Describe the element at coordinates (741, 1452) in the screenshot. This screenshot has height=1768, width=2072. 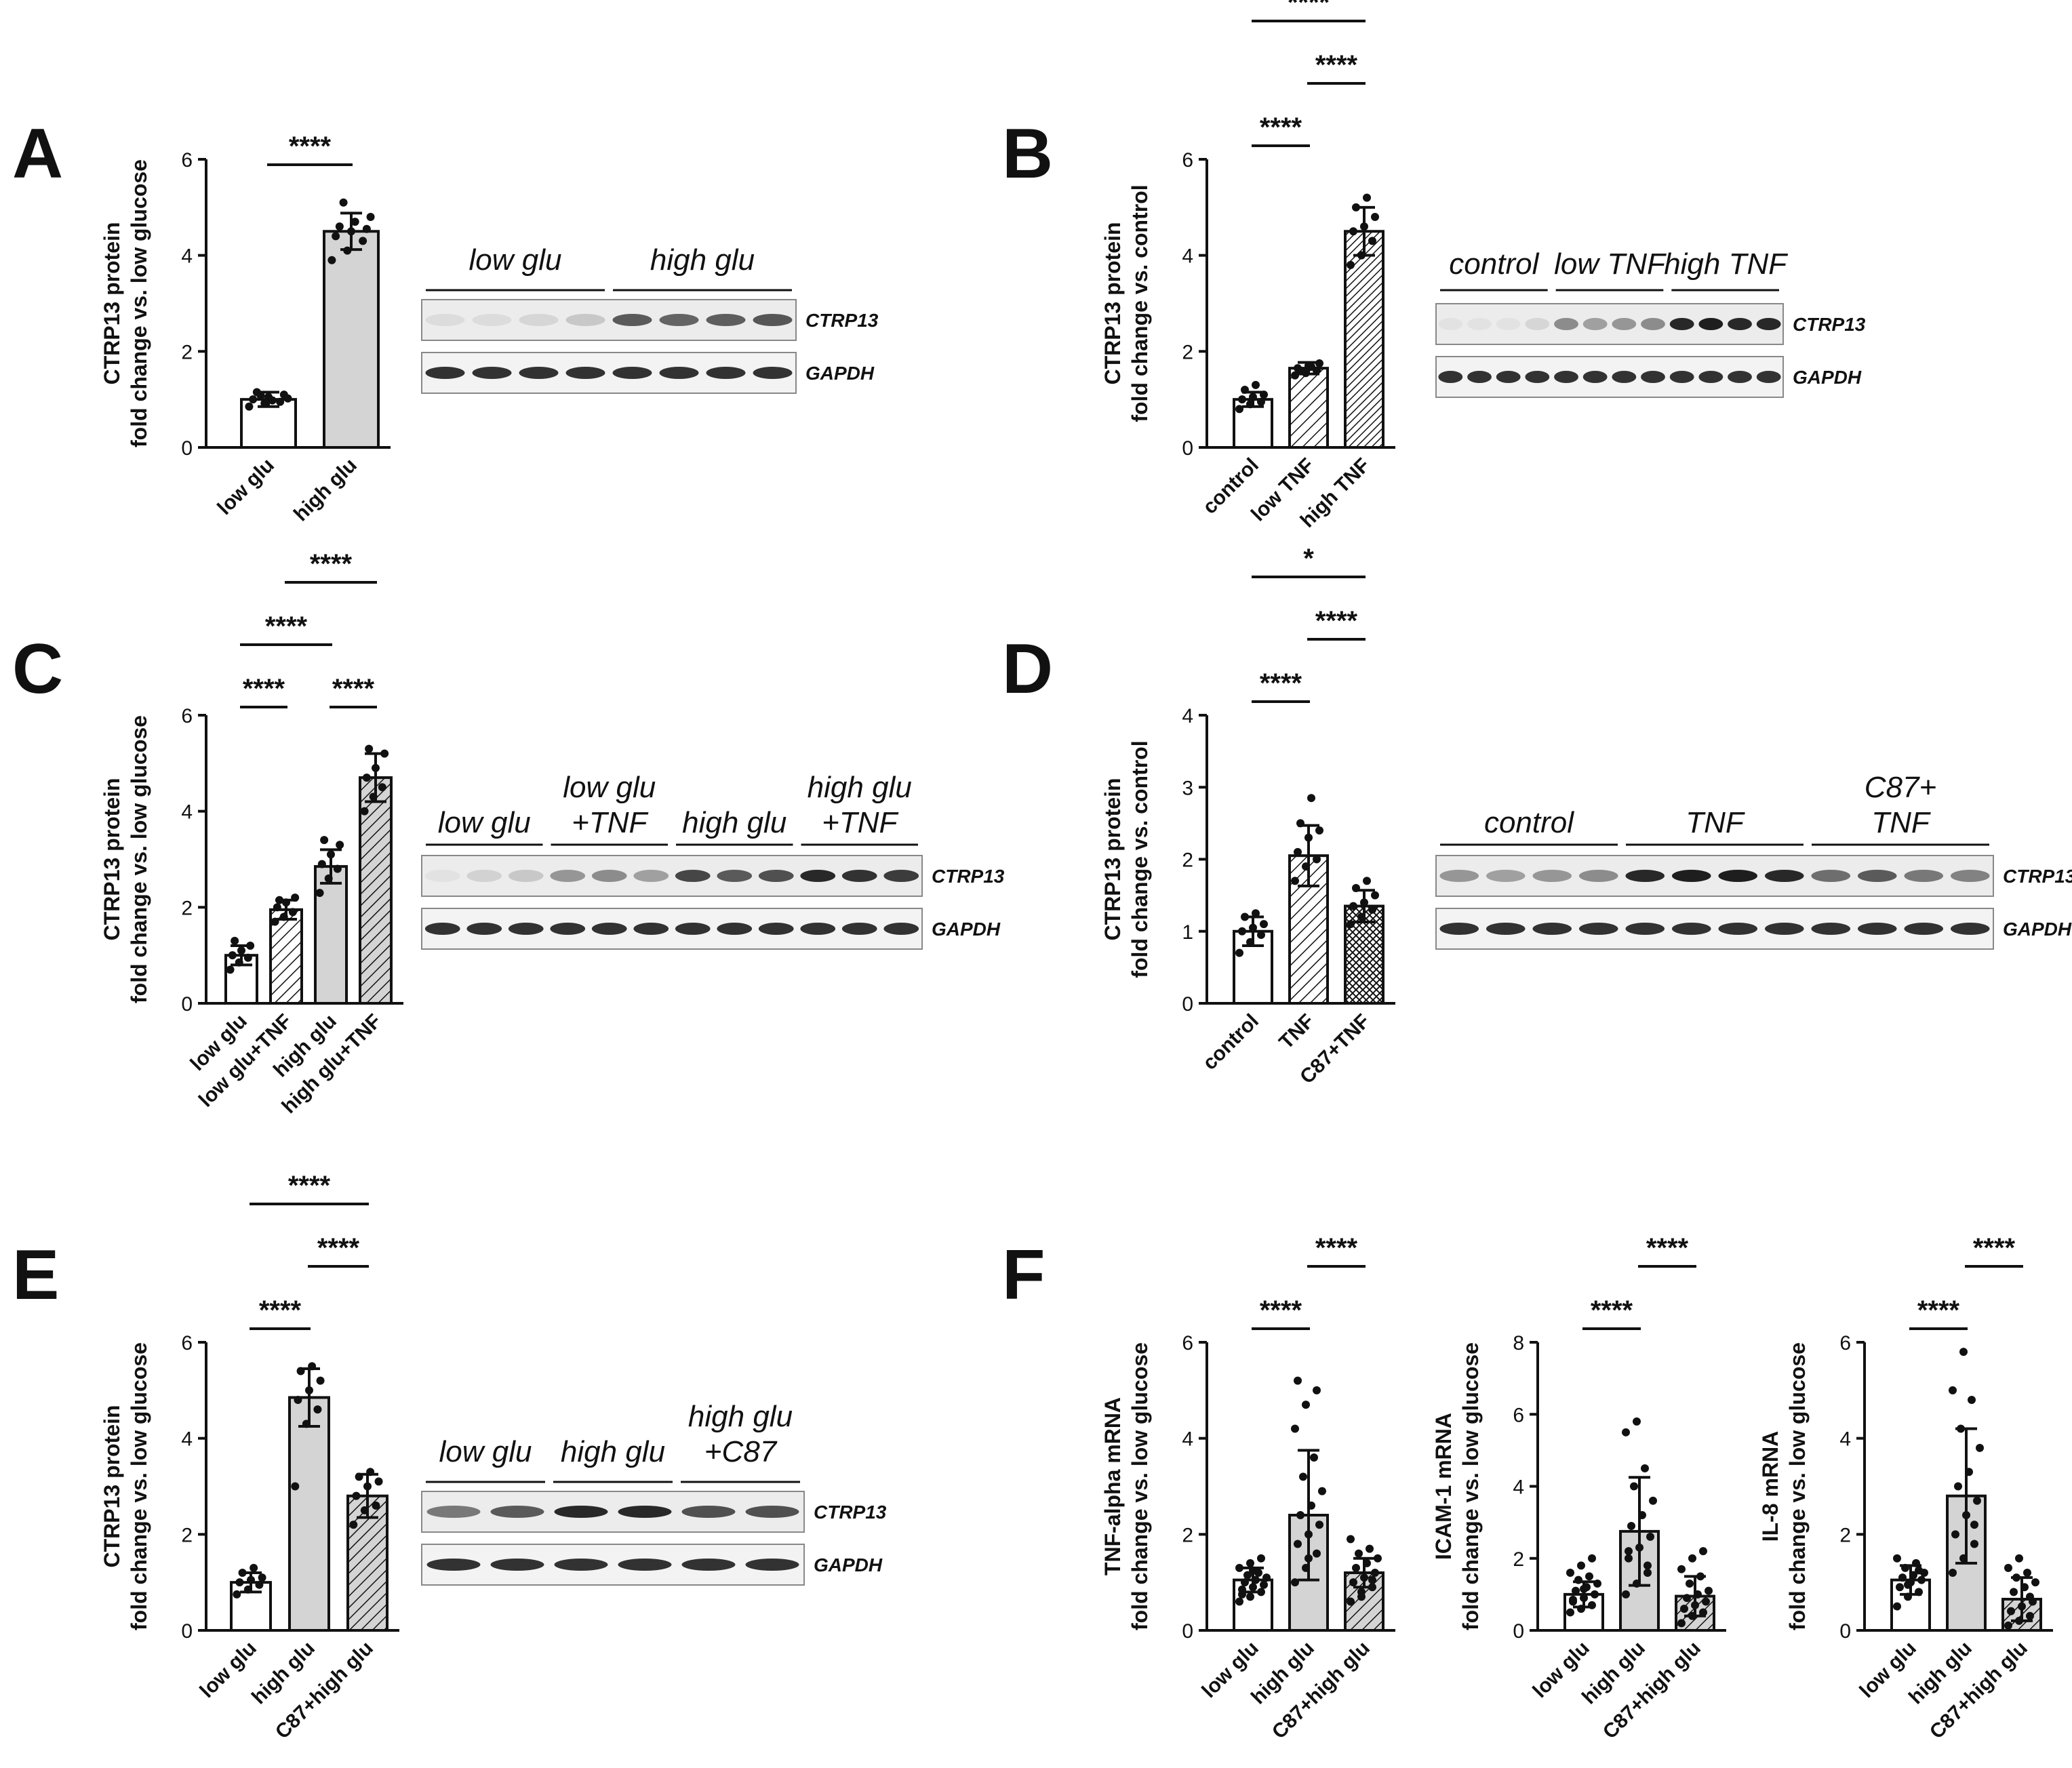
I see `blot-group-label: +C87` at that location.